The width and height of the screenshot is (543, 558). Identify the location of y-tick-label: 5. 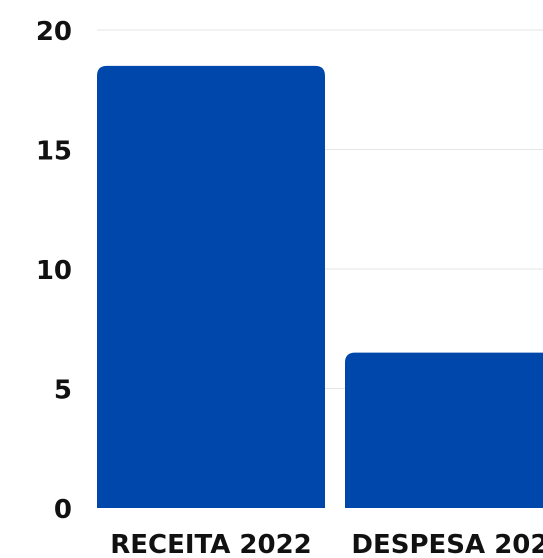
(63, 391).